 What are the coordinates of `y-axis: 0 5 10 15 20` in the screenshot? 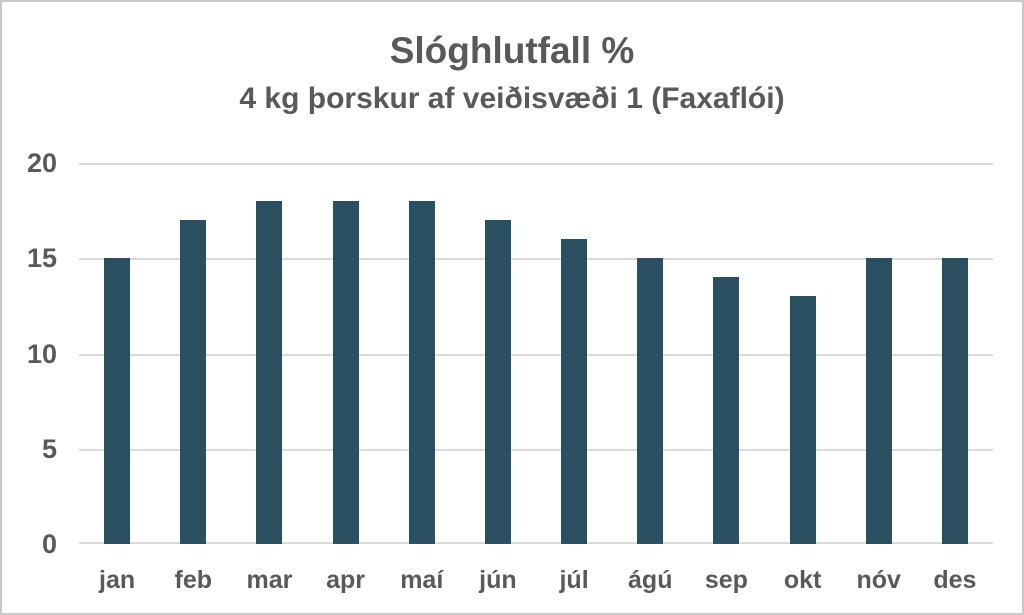 It's located at (29, 353).